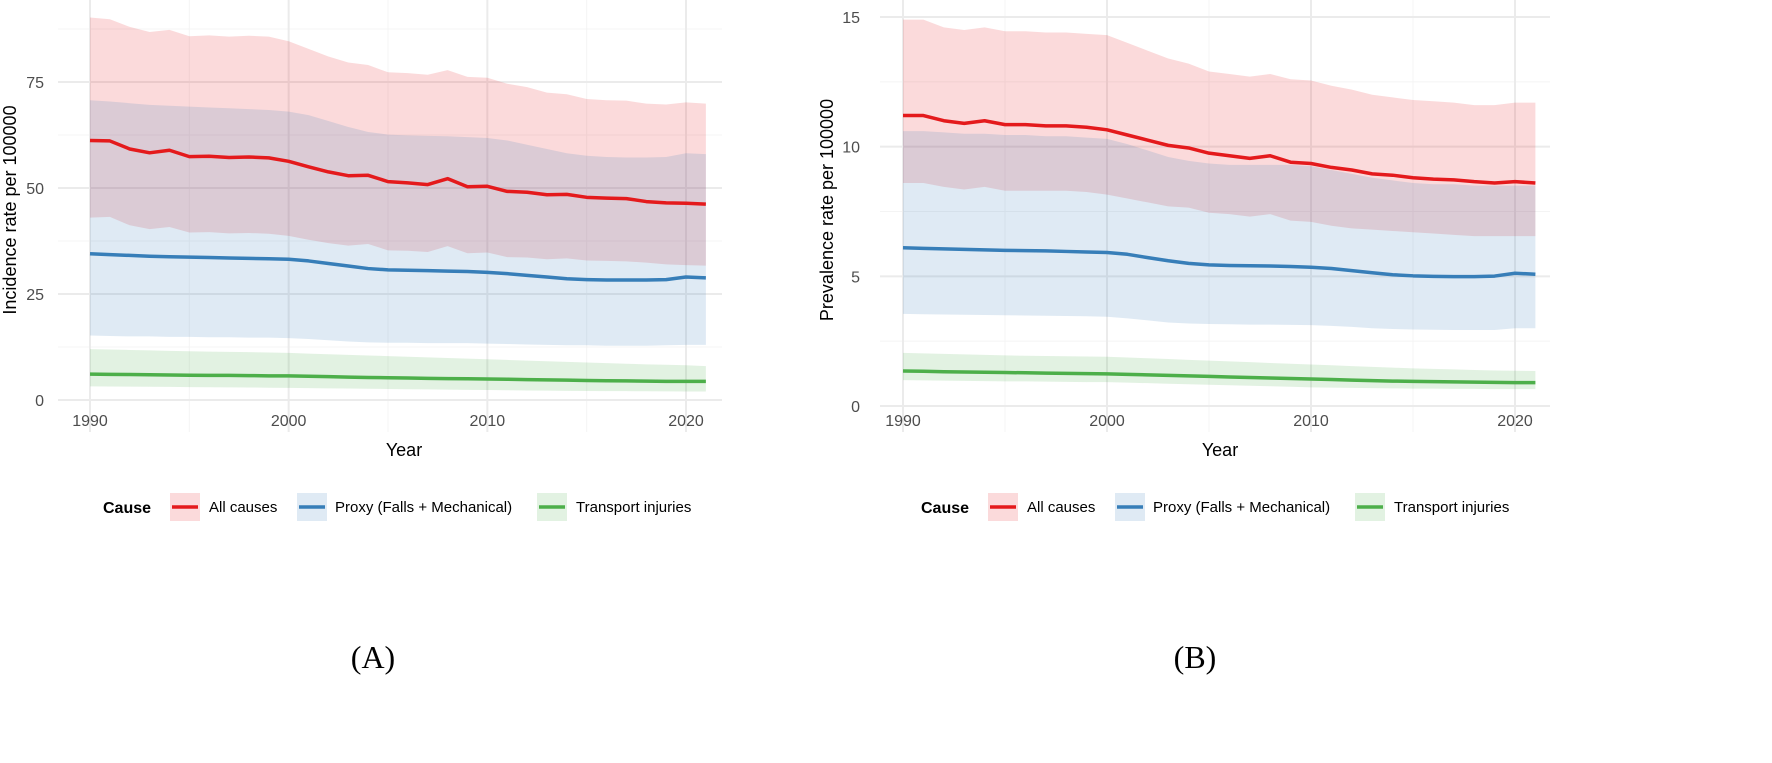  What do you see at coordinates (1195, 657) in the screenshot?
I see `panel-label: (B)` at bounding box center [1195, 657].